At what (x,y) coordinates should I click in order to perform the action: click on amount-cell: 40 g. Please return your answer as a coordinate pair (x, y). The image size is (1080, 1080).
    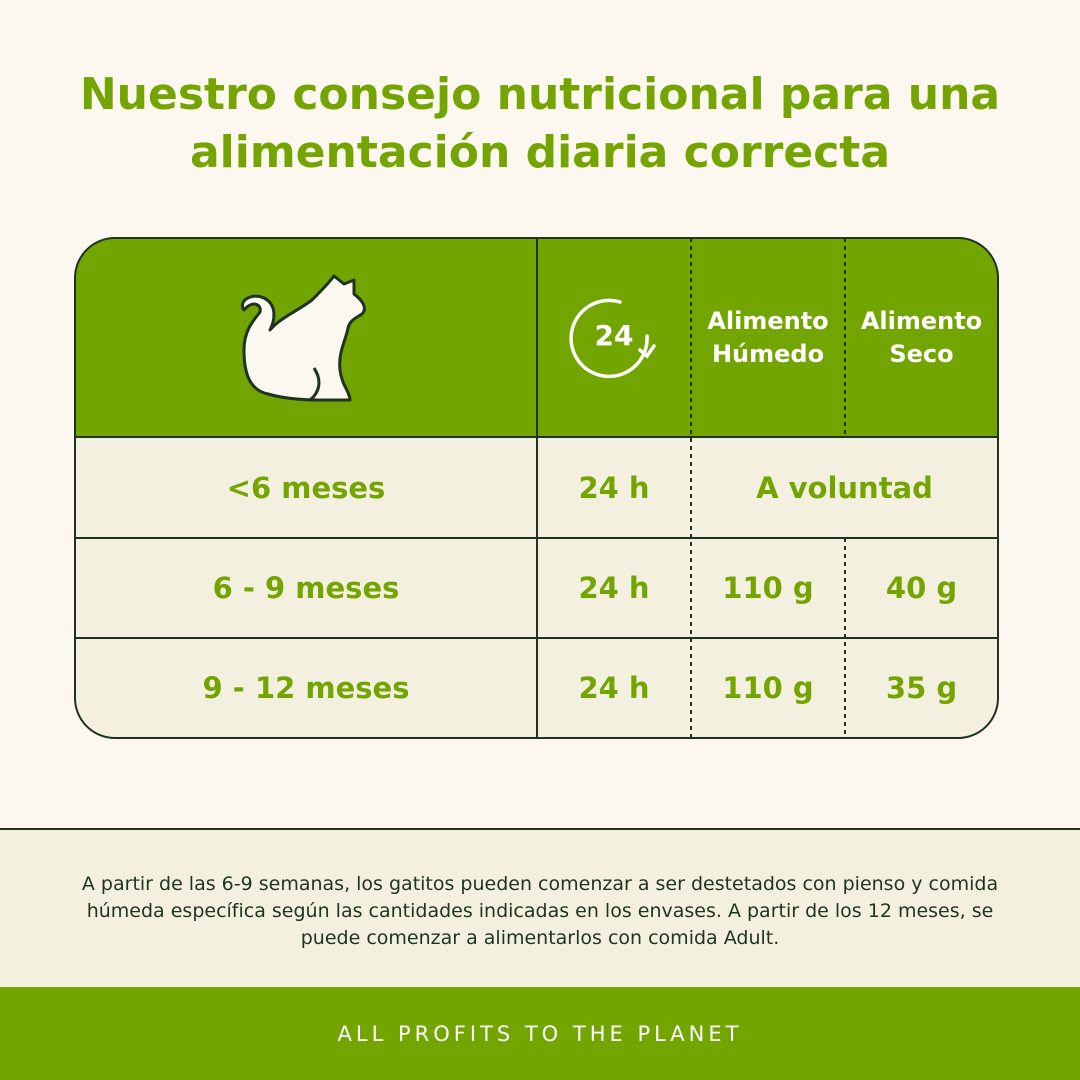
    Looking at the image, I should click on (921, 588).